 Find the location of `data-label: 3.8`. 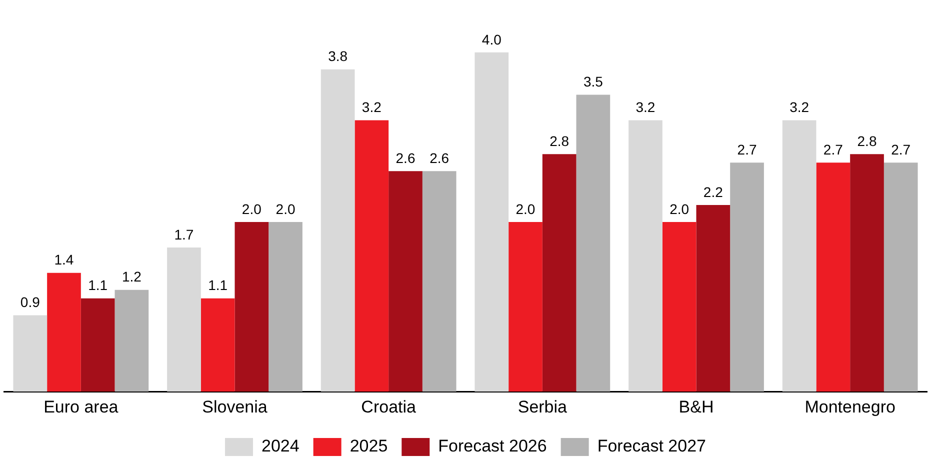

data-label: 3.8 is located at coordinates (338, 56).